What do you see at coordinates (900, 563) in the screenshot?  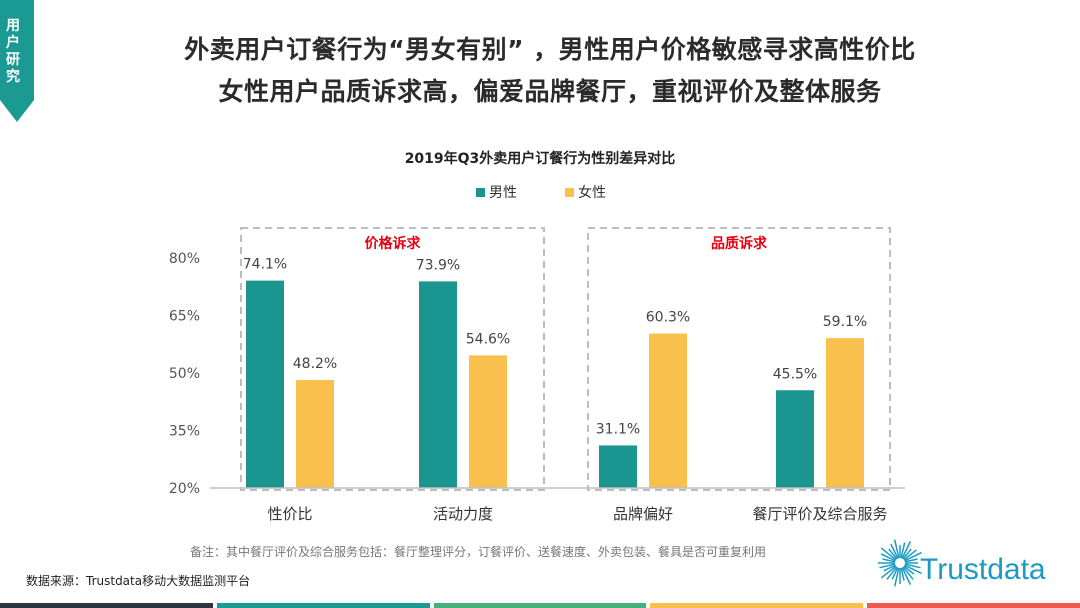 I see `logo-burst-icon` at bounding box center [900, 563].